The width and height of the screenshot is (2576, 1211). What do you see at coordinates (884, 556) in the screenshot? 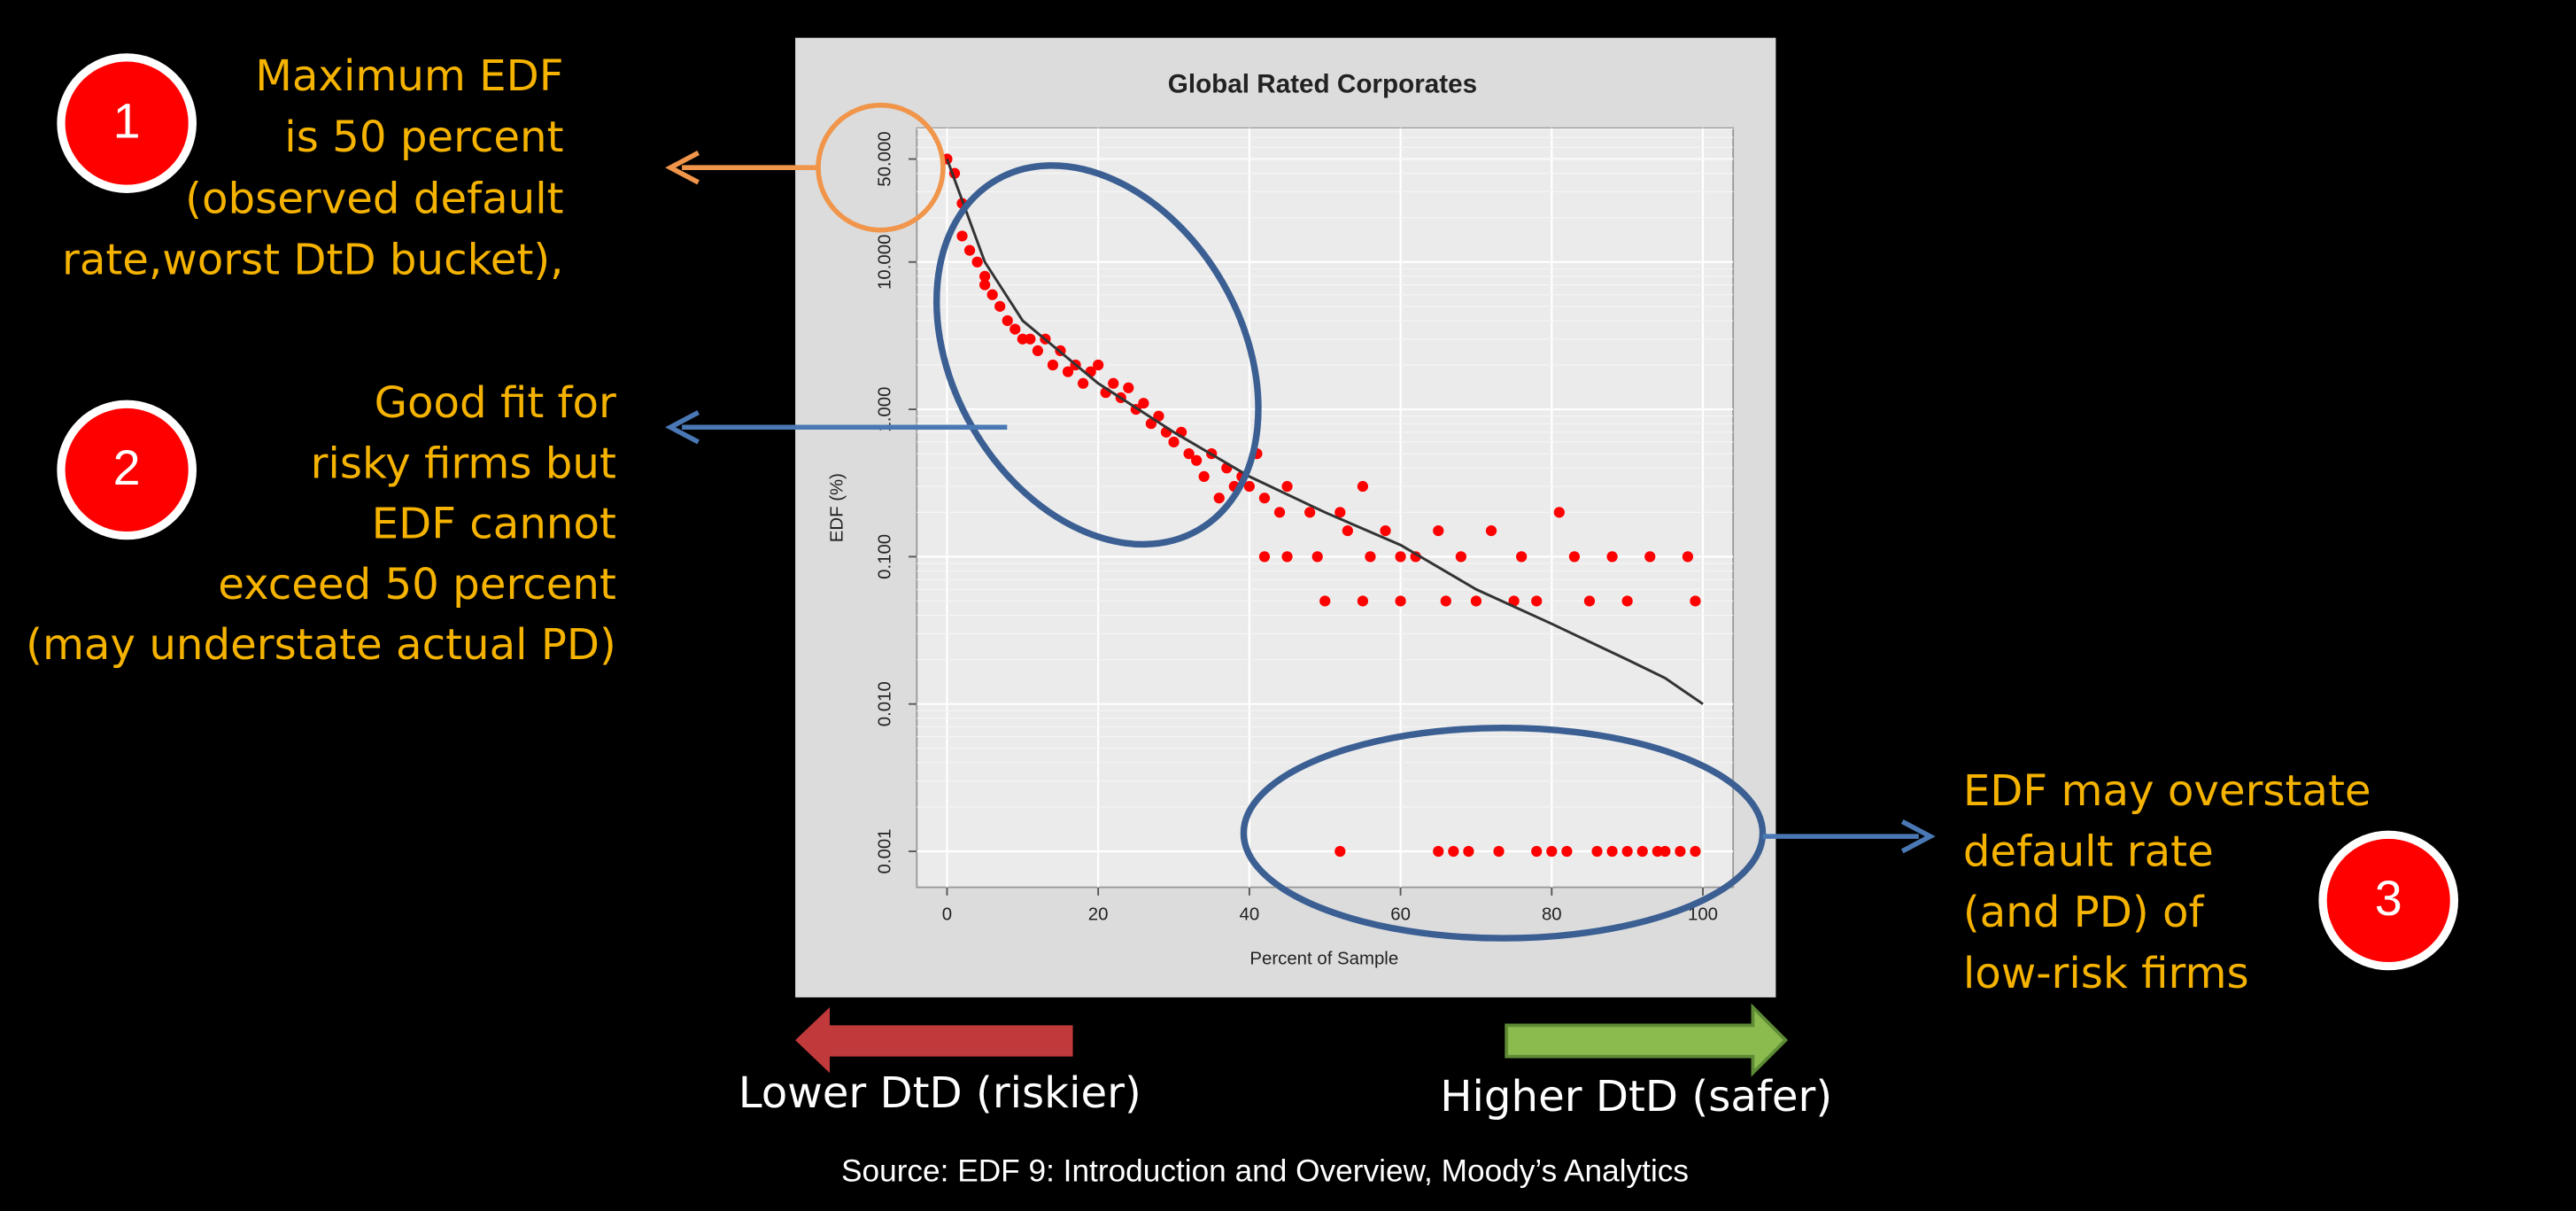
I see `y-tick-label: 0.100` at bounding box center [884, 556].